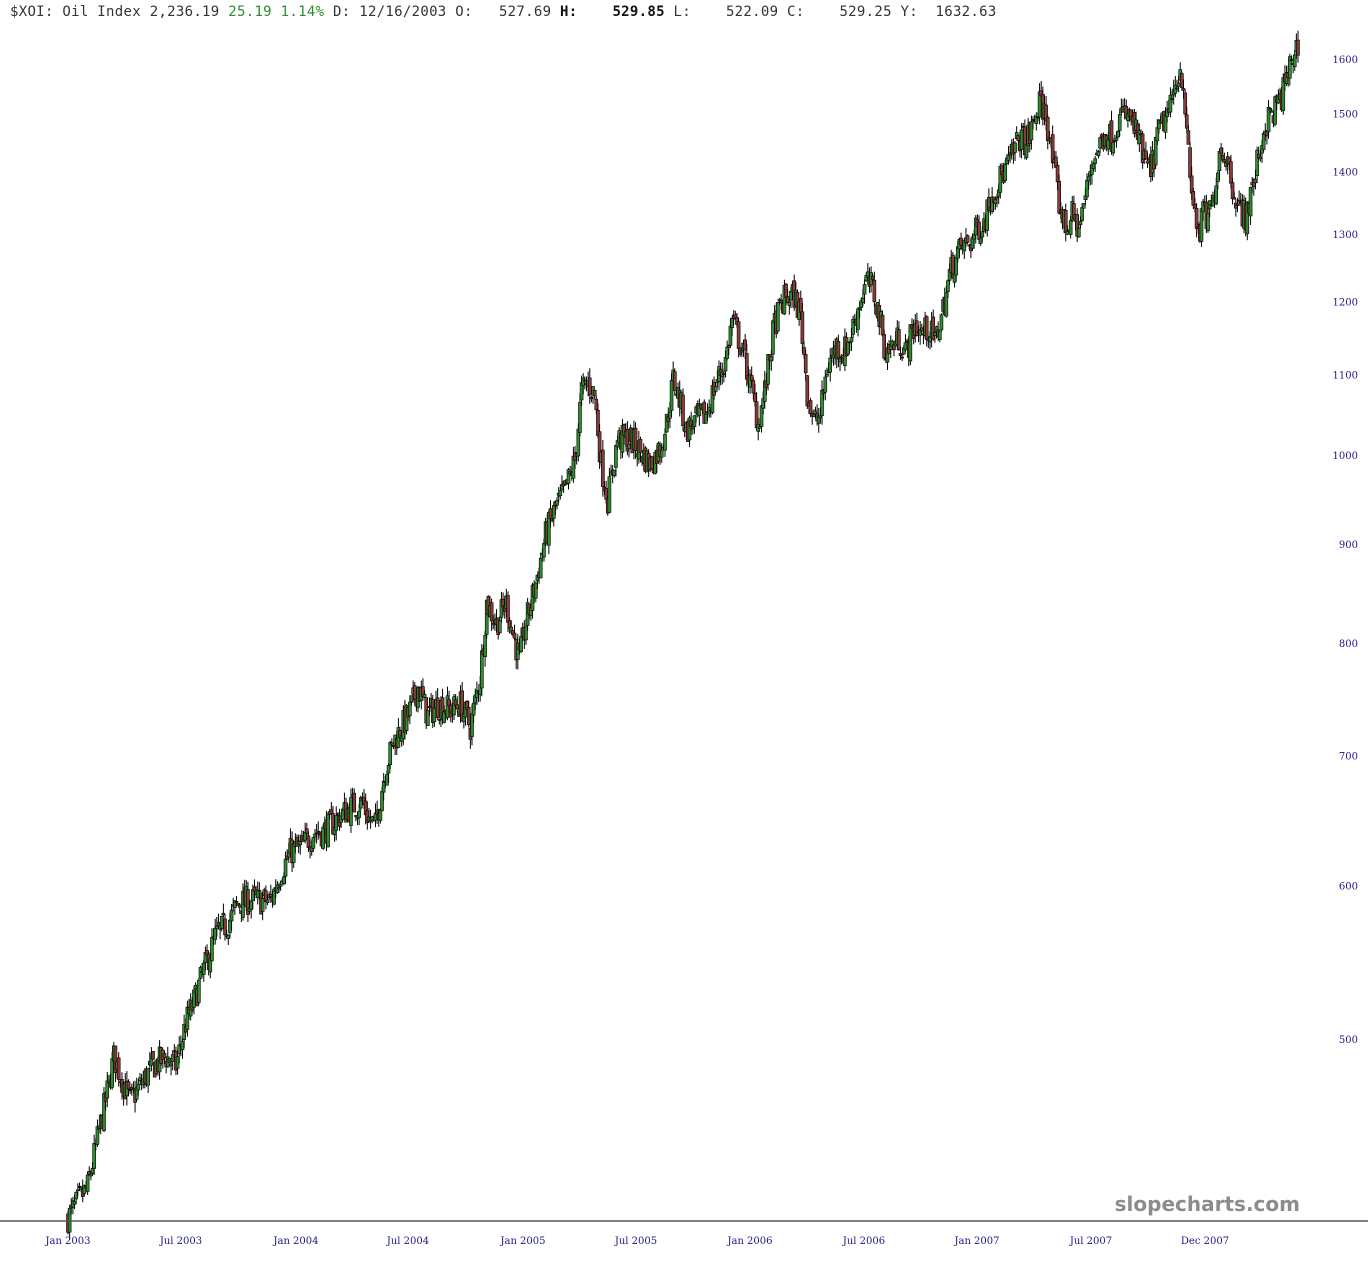  I want to click on low-label: L:, so click(682, 12).